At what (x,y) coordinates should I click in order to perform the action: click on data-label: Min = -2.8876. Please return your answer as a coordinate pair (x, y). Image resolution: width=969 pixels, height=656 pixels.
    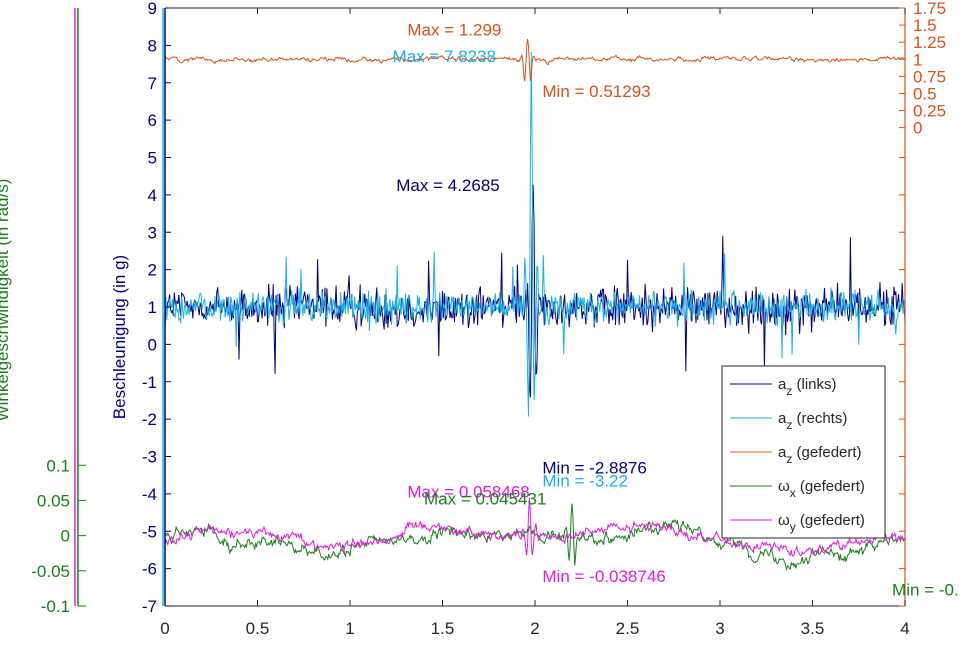
    Looking at the image, I should click on (594, 467).